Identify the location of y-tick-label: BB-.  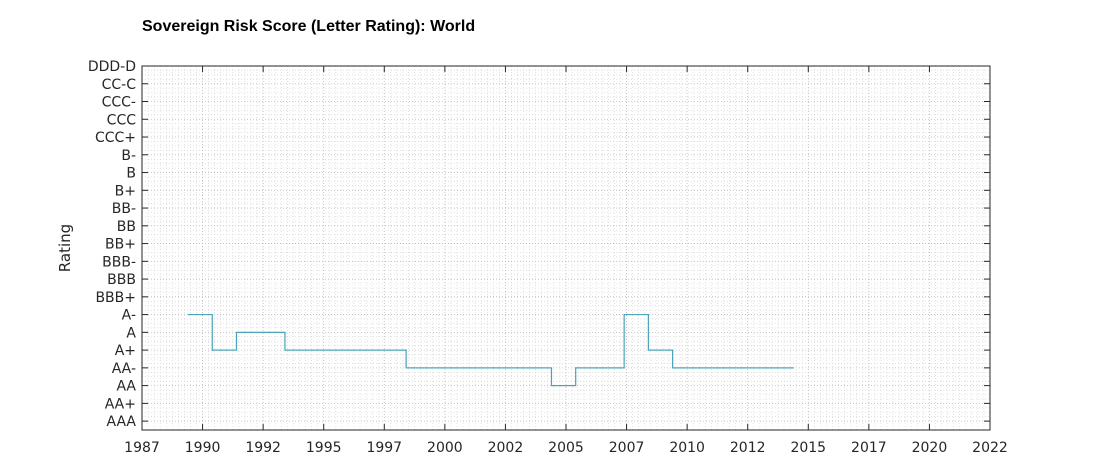
(124, 209).